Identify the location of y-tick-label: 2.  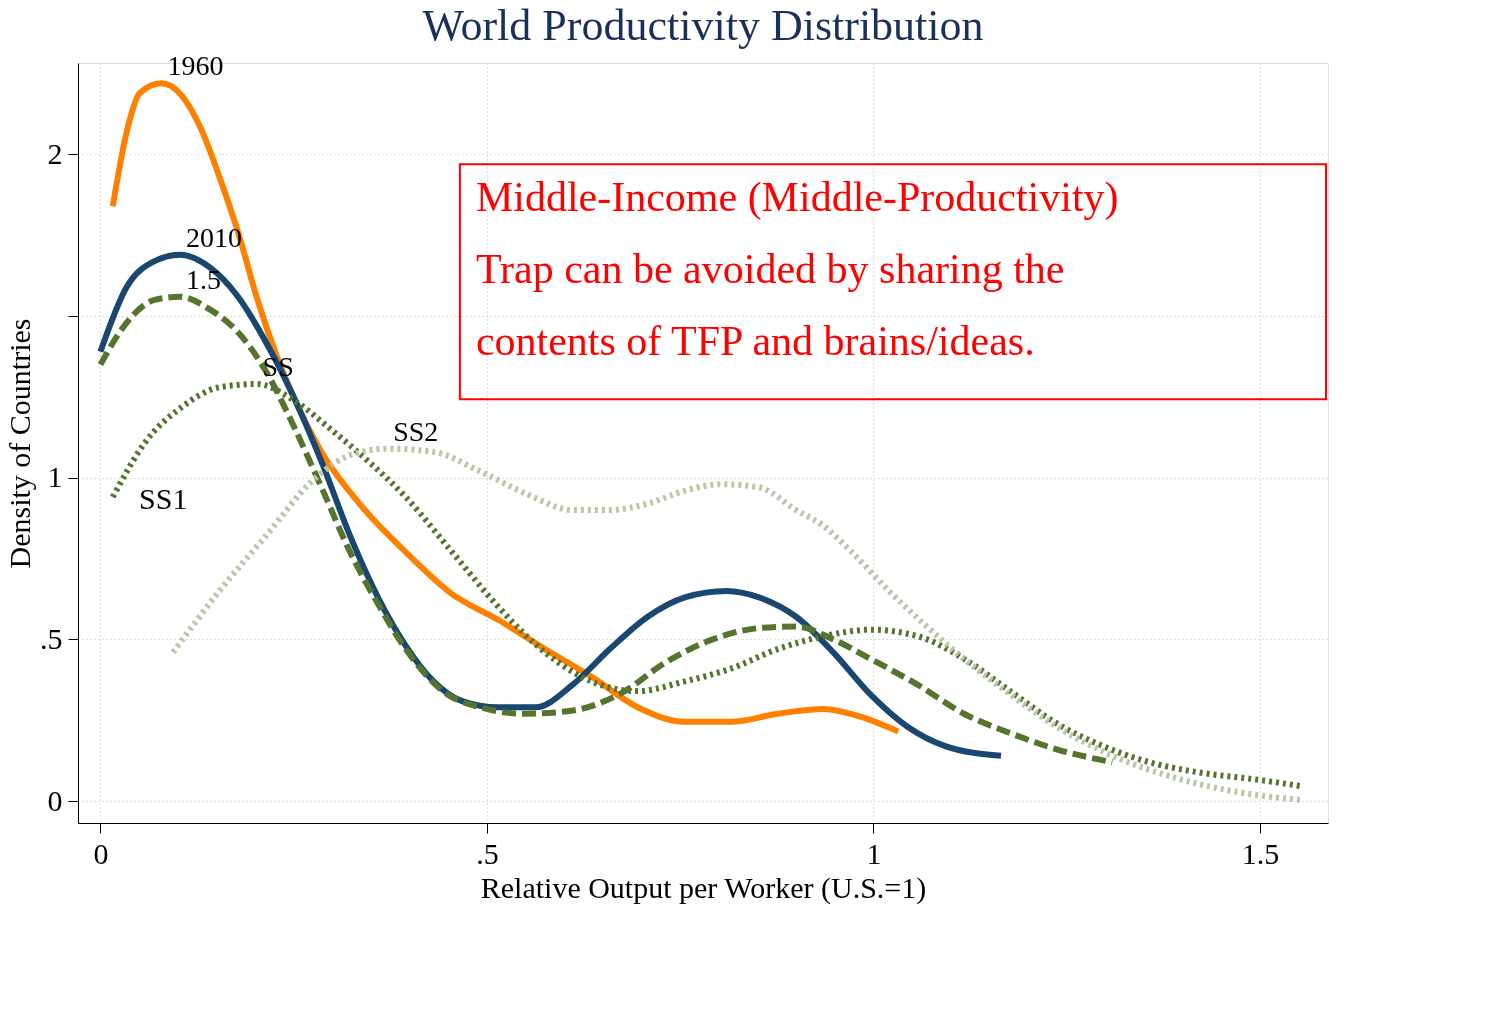
(55, 153).